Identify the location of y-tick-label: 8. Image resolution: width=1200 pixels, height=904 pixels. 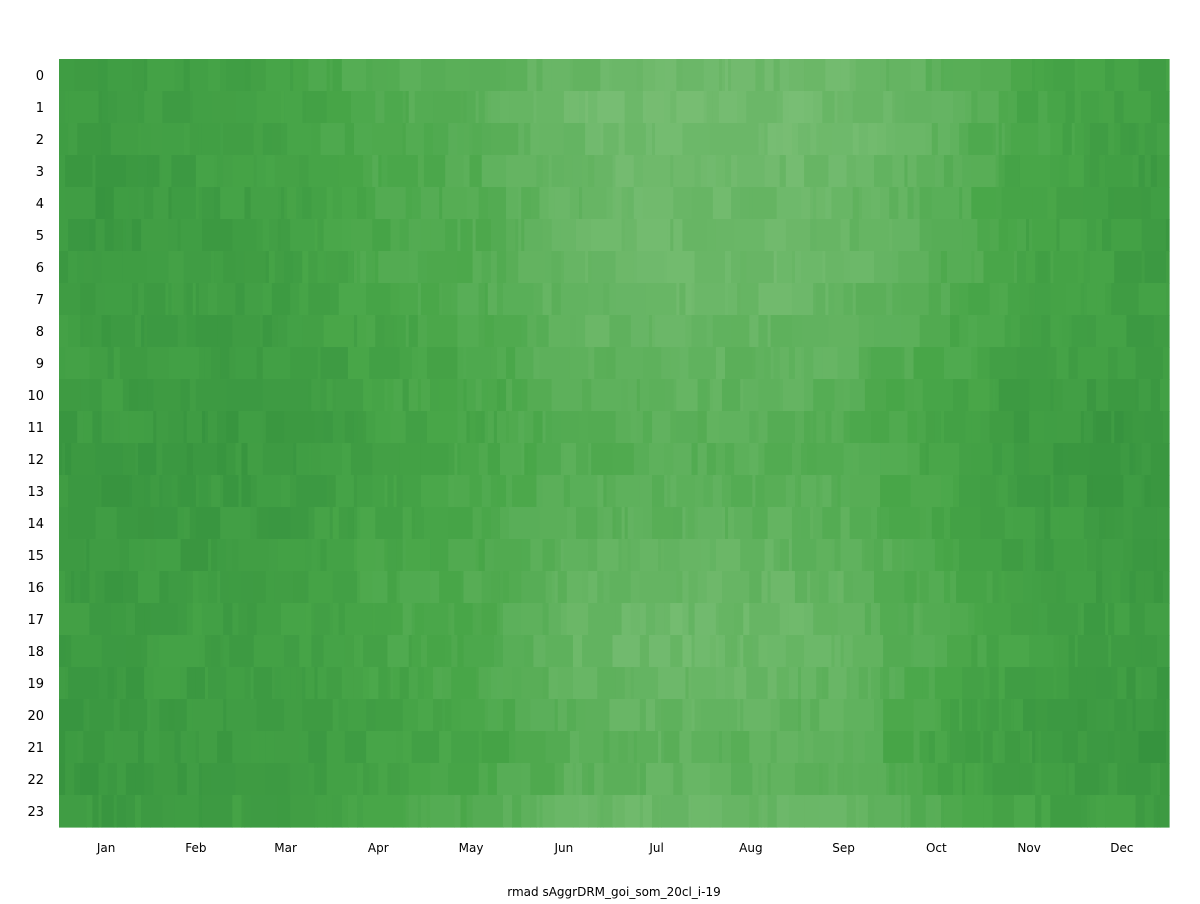
(40, 332).